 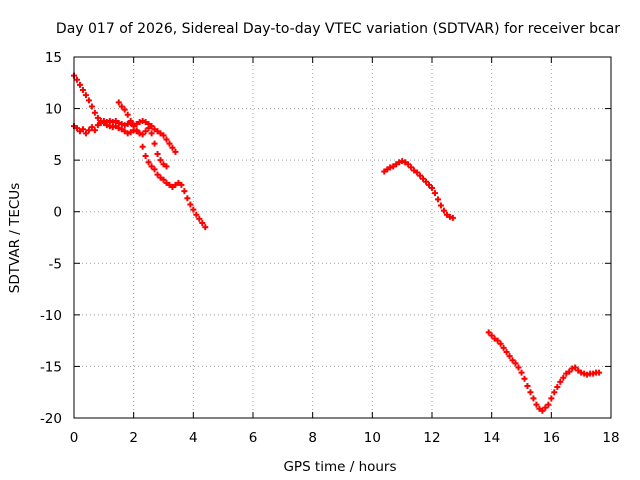 I want to click on x-tick-label: 16, so click(x=551, y=438).